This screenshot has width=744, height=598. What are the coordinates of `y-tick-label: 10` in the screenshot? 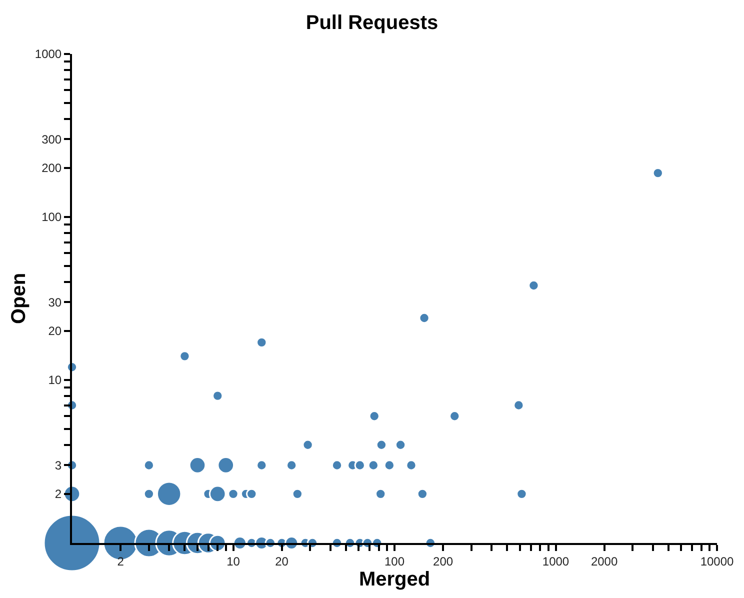 It's located at (55, 380).